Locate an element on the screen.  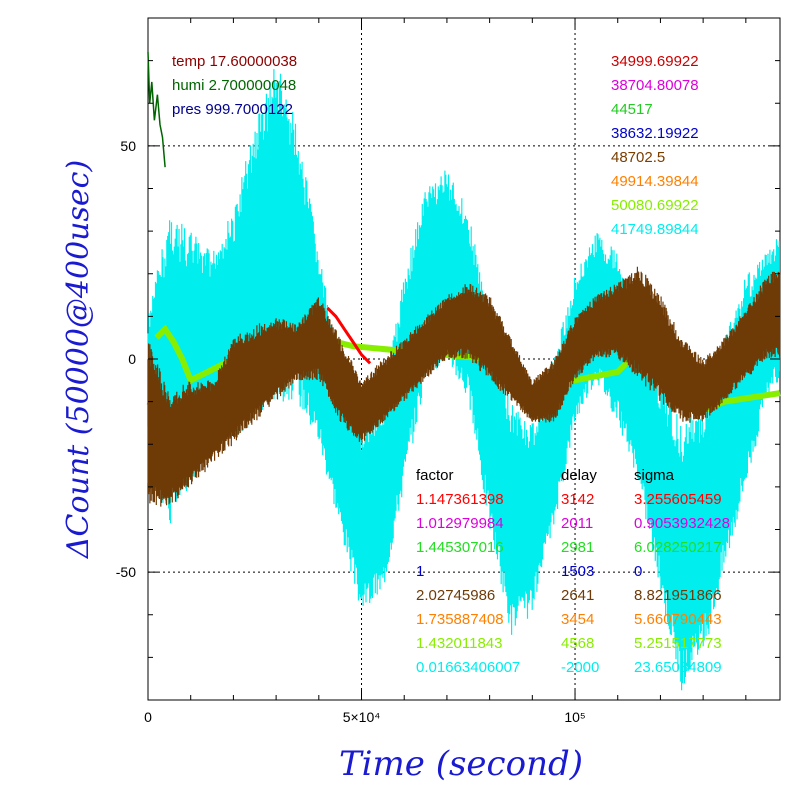
series-red is located at coordinates (349, 335).